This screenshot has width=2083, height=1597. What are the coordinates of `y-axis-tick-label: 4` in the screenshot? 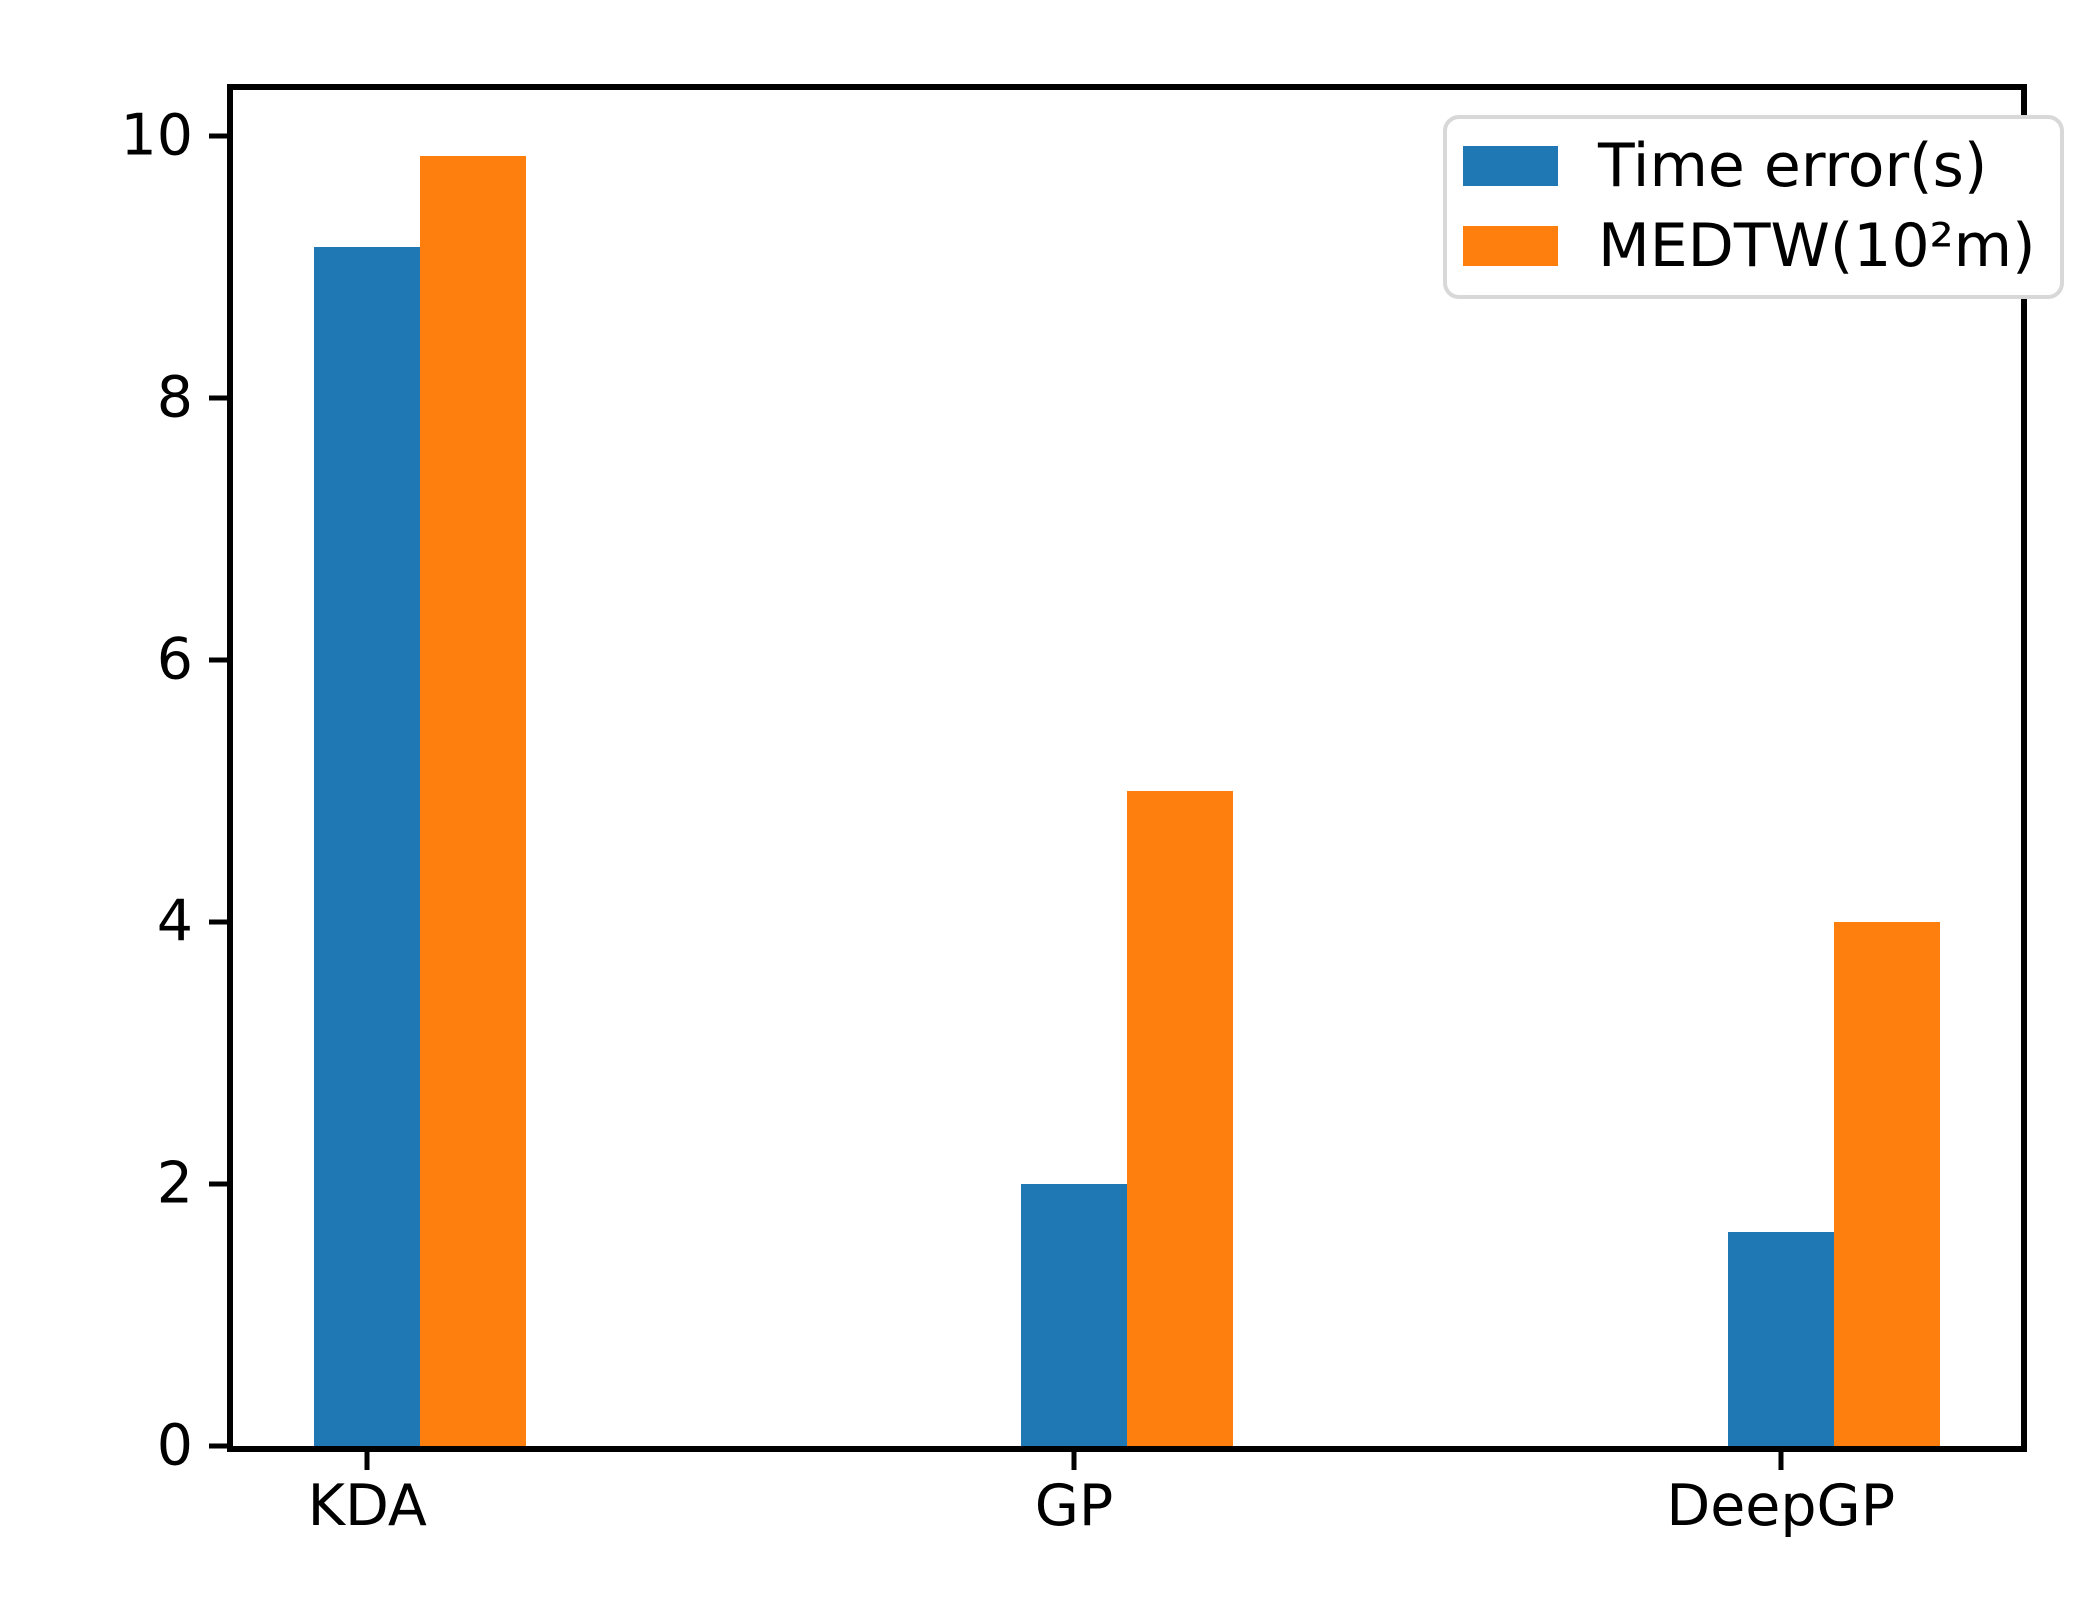 It's located at (174, 921).